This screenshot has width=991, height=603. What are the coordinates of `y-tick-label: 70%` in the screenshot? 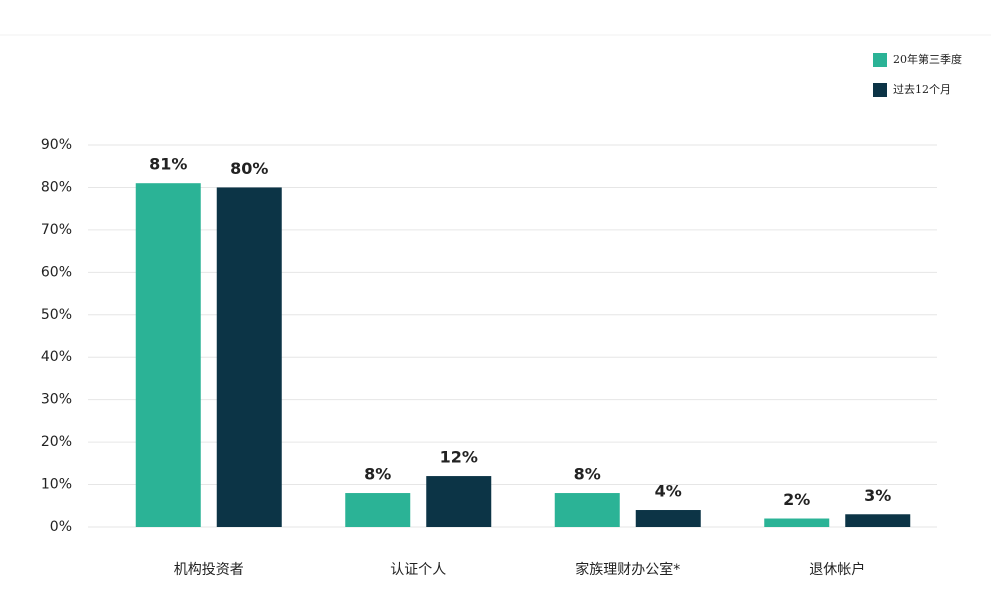 It's located at (56, 230).